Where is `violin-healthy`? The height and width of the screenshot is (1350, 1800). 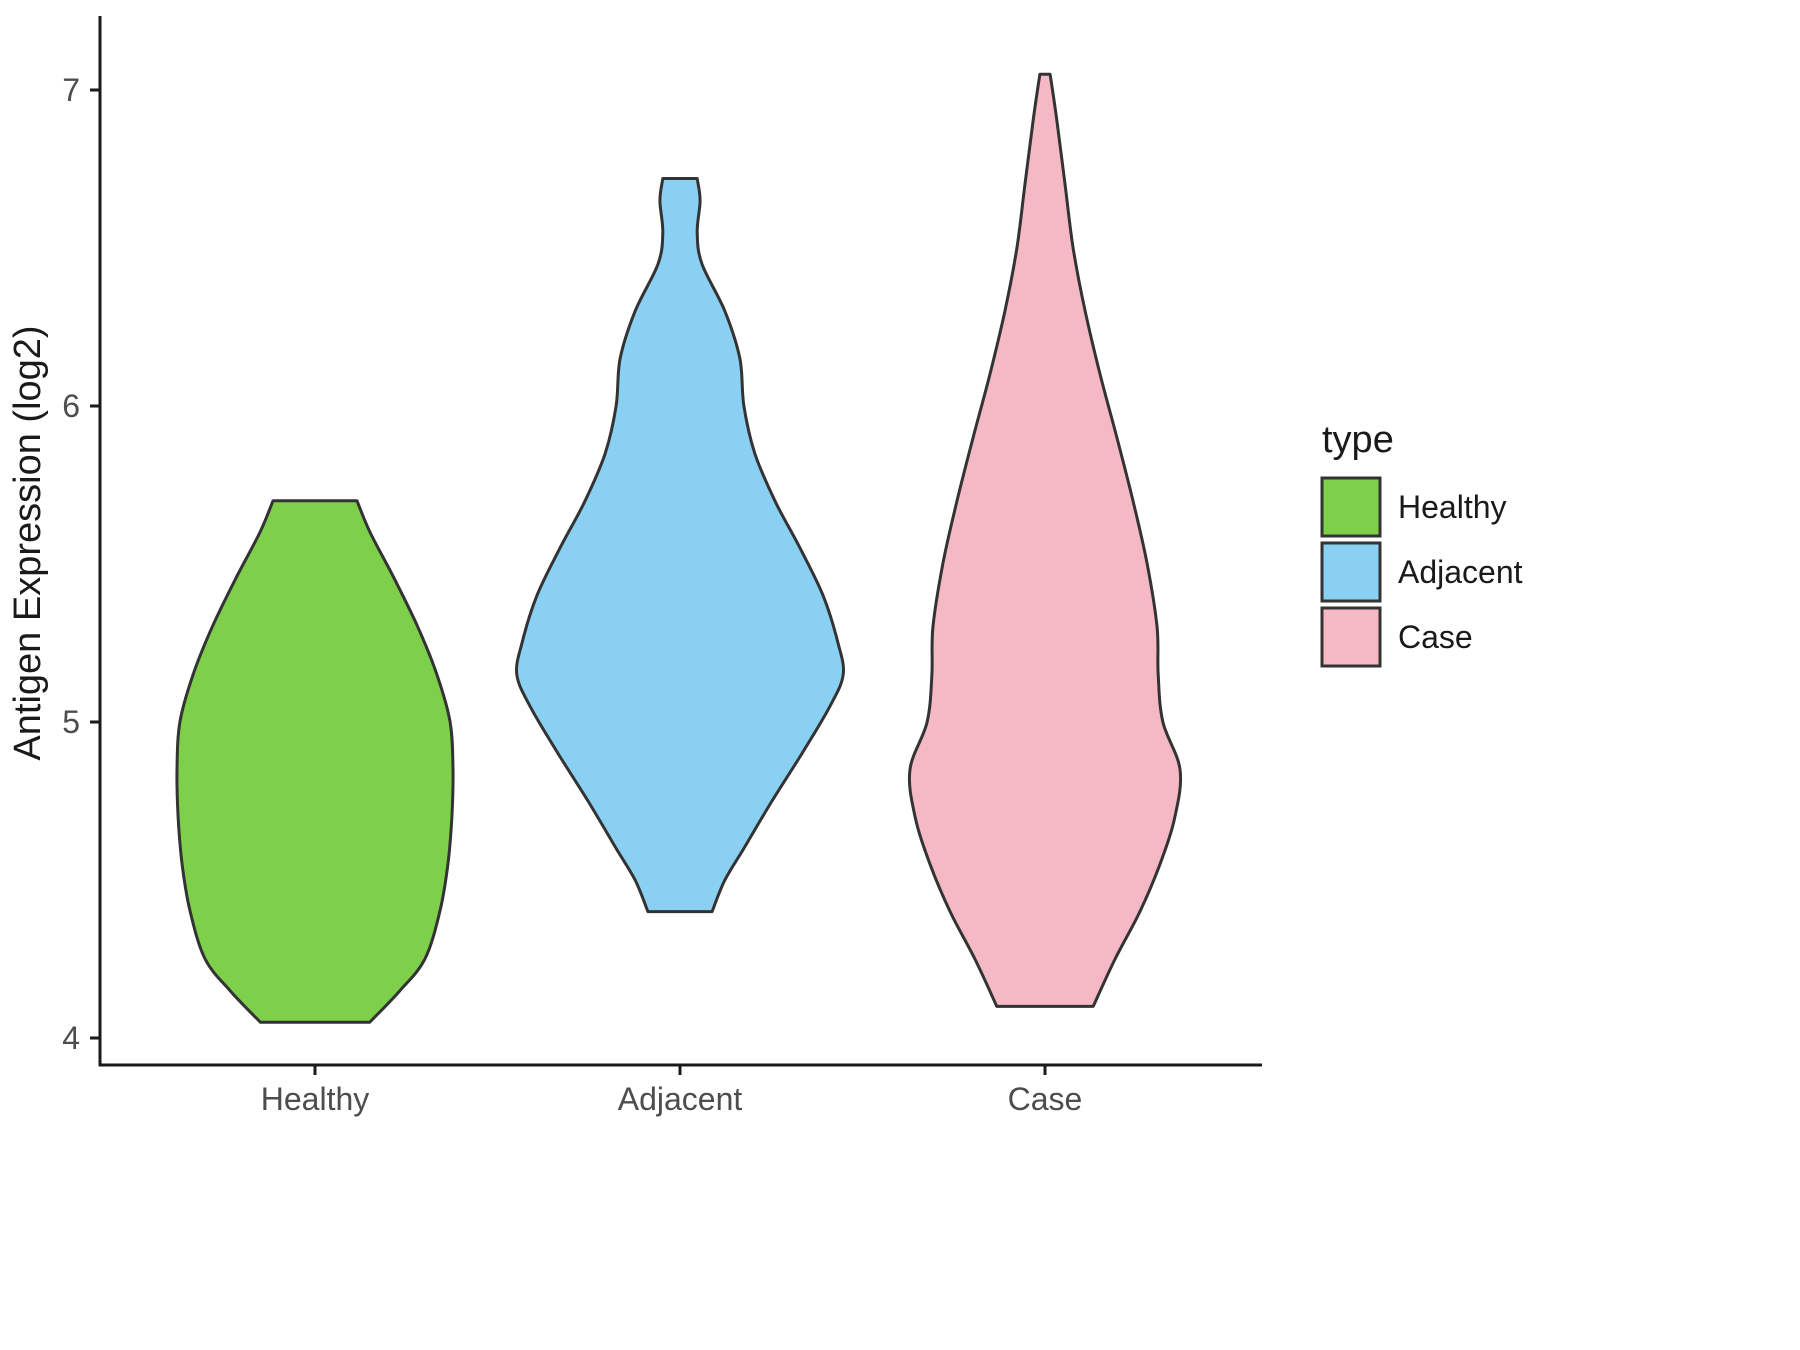 violin-healthy is located at coordinates (315, 761).